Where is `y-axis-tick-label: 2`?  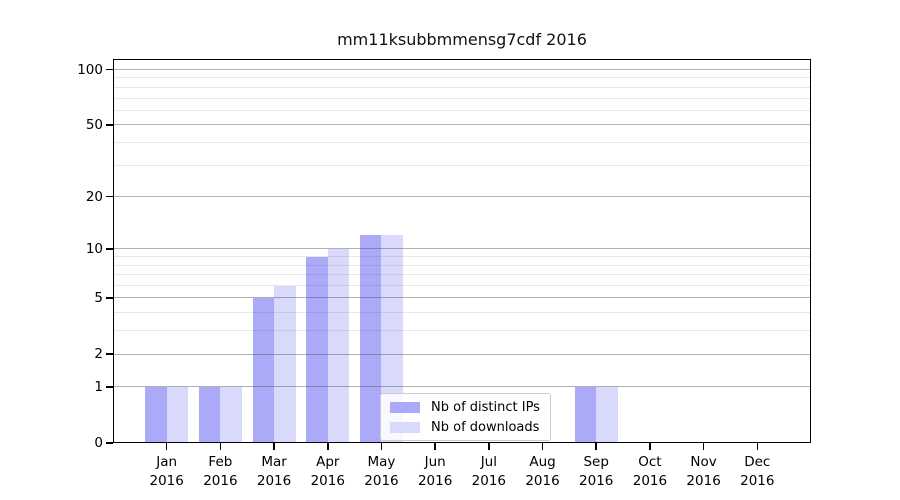 y-axis-tick-label: 2 is located at coordinates (98, 354).